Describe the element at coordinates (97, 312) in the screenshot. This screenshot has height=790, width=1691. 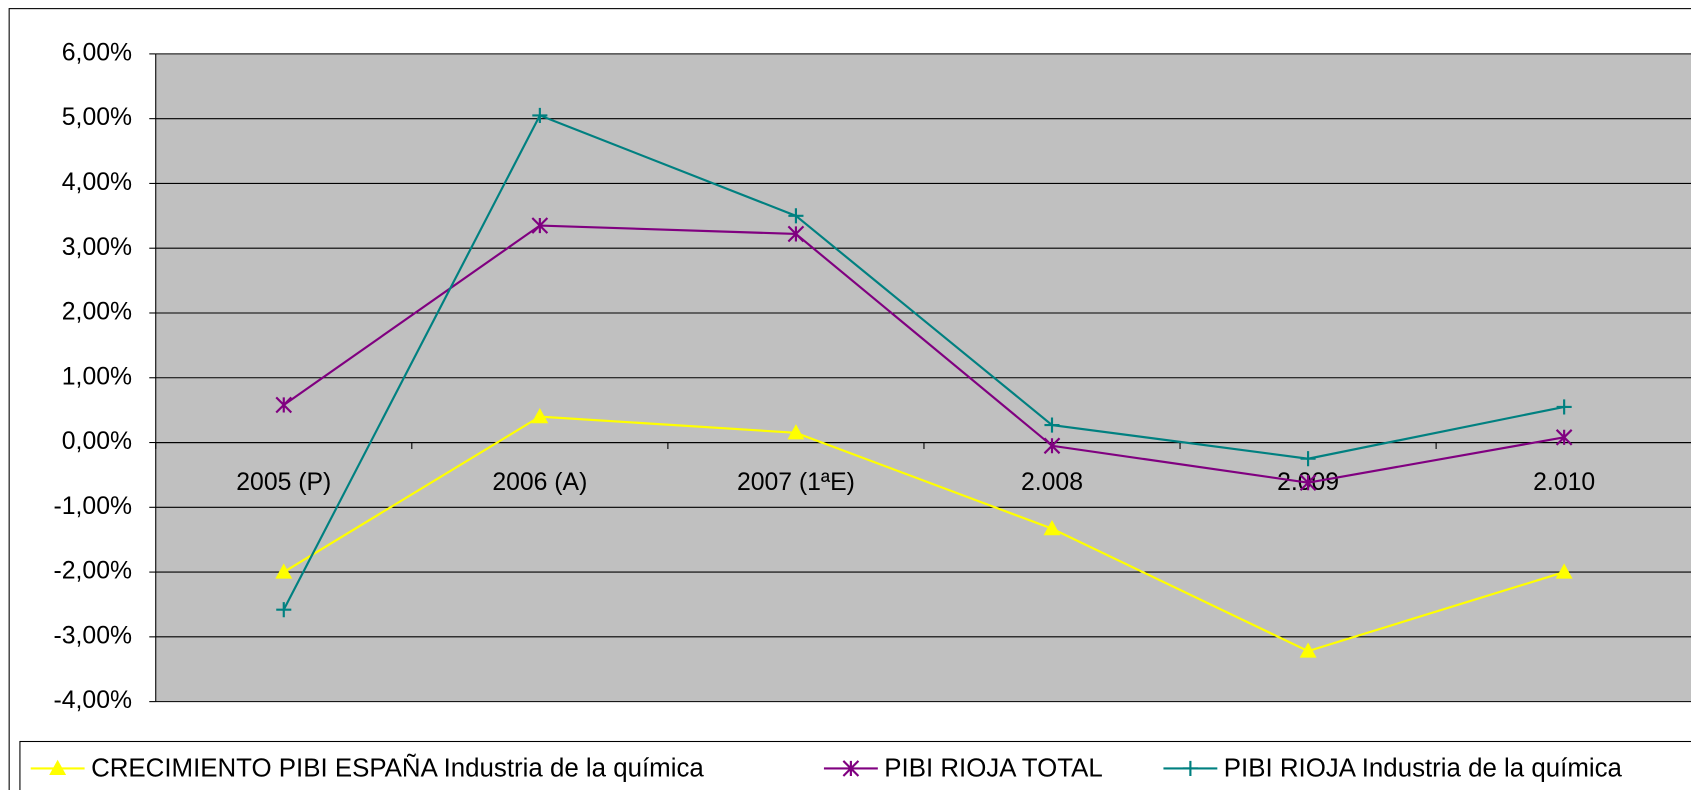
I see `y-tick-label: 2,00%` at that location.